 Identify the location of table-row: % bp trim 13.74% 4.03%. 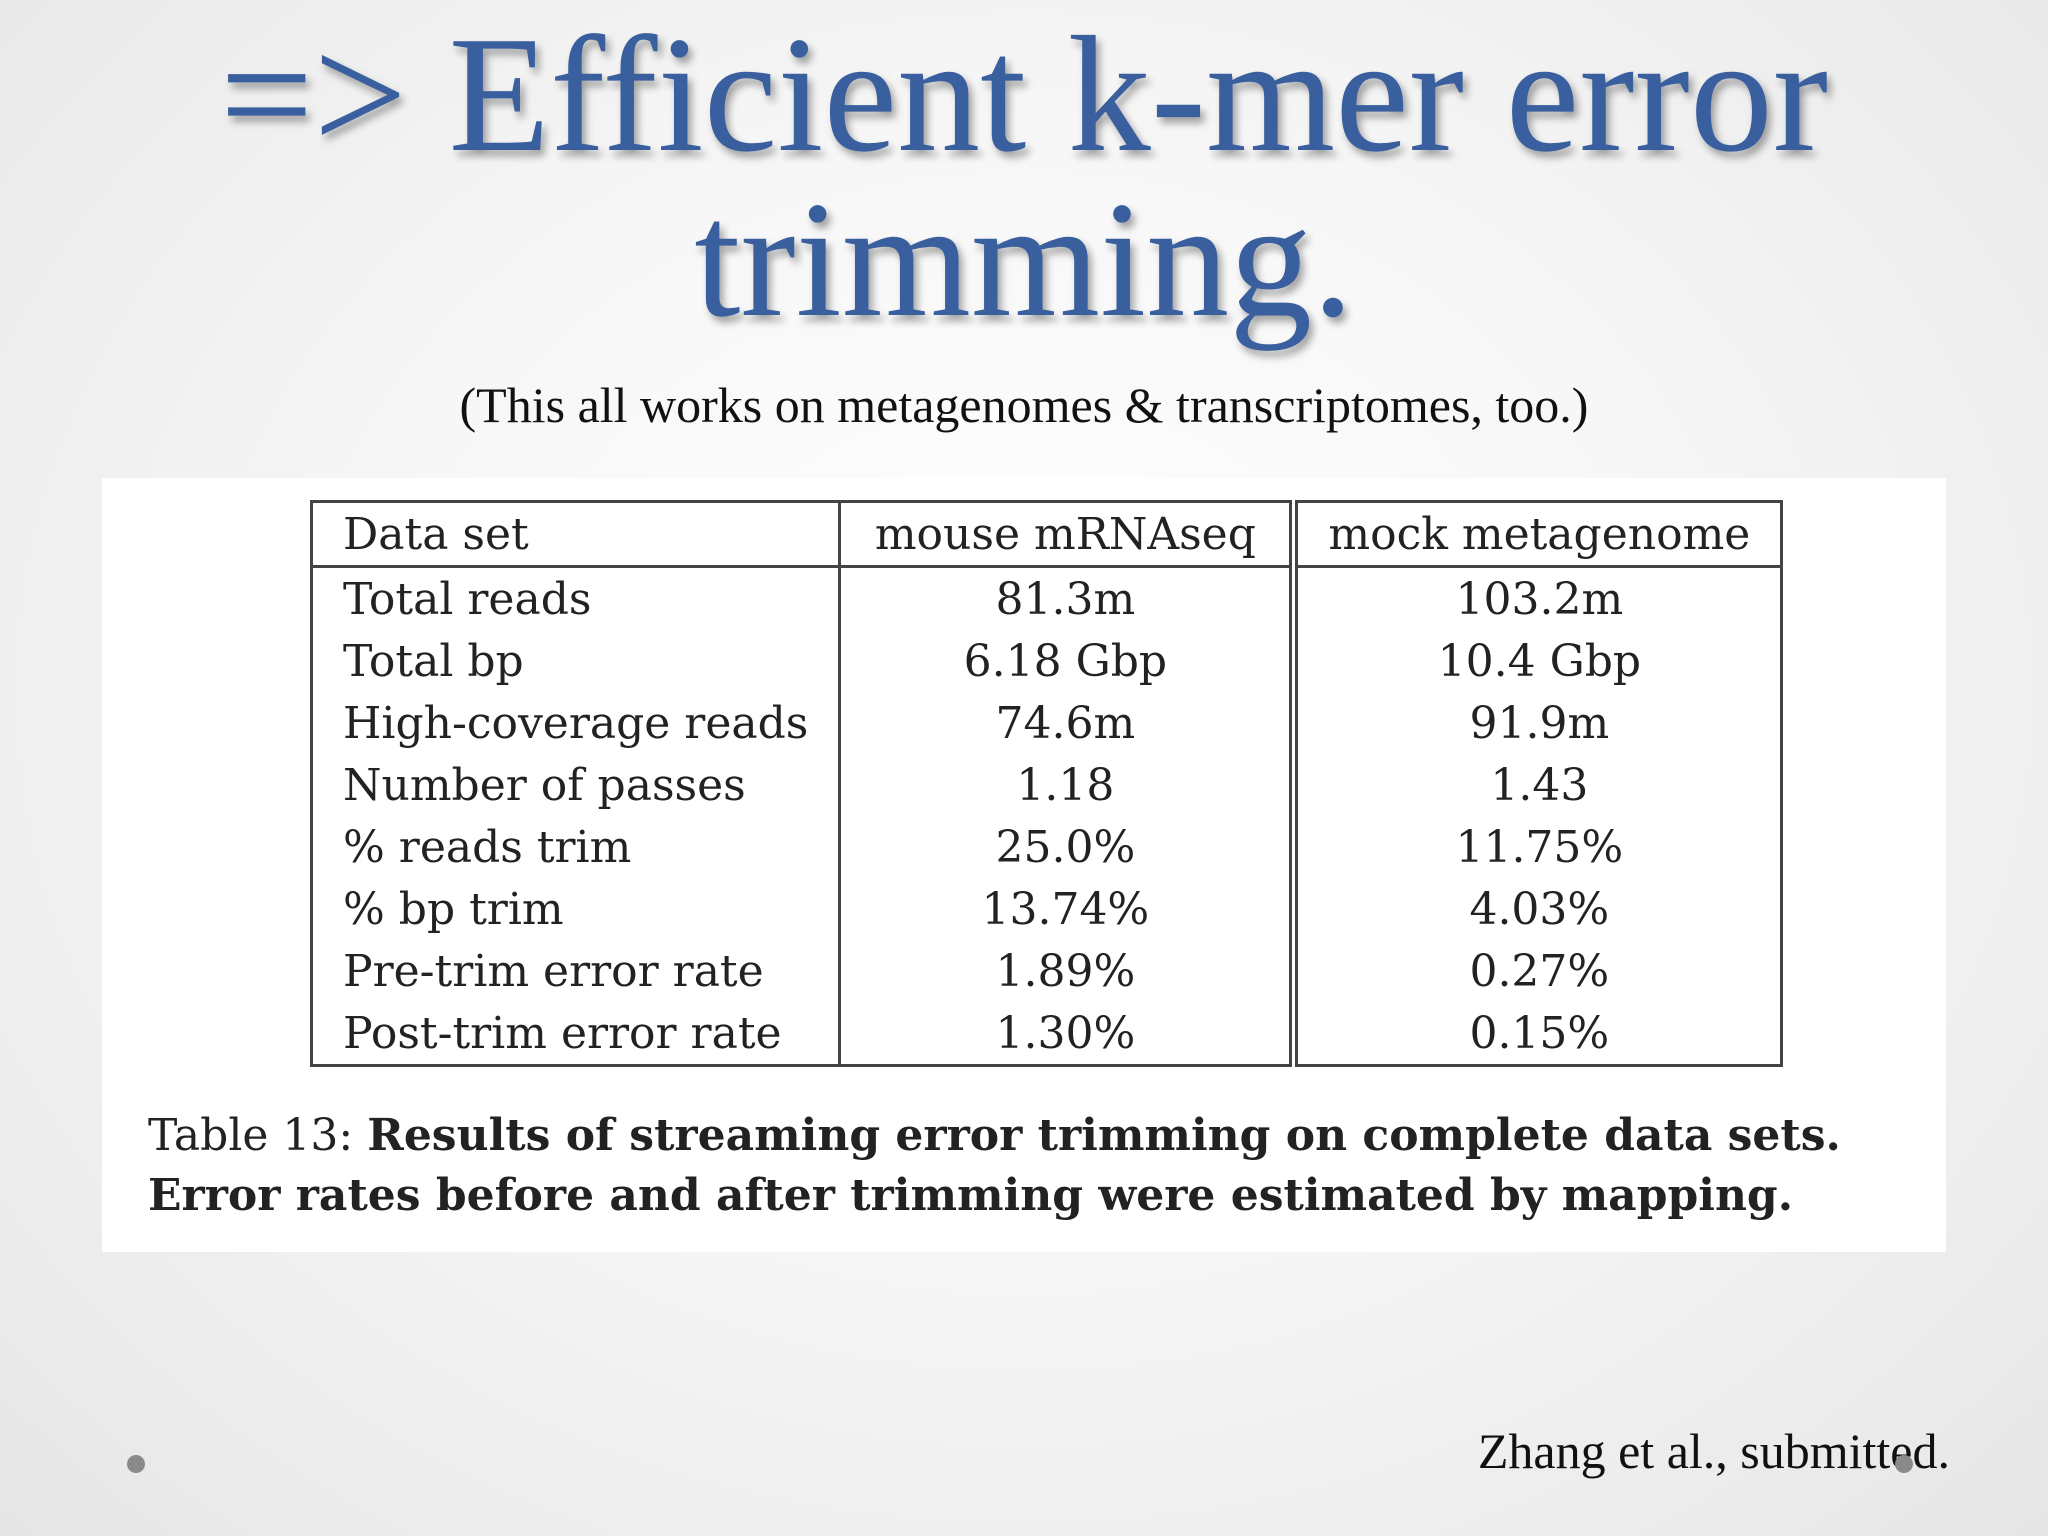
(1046, 909).